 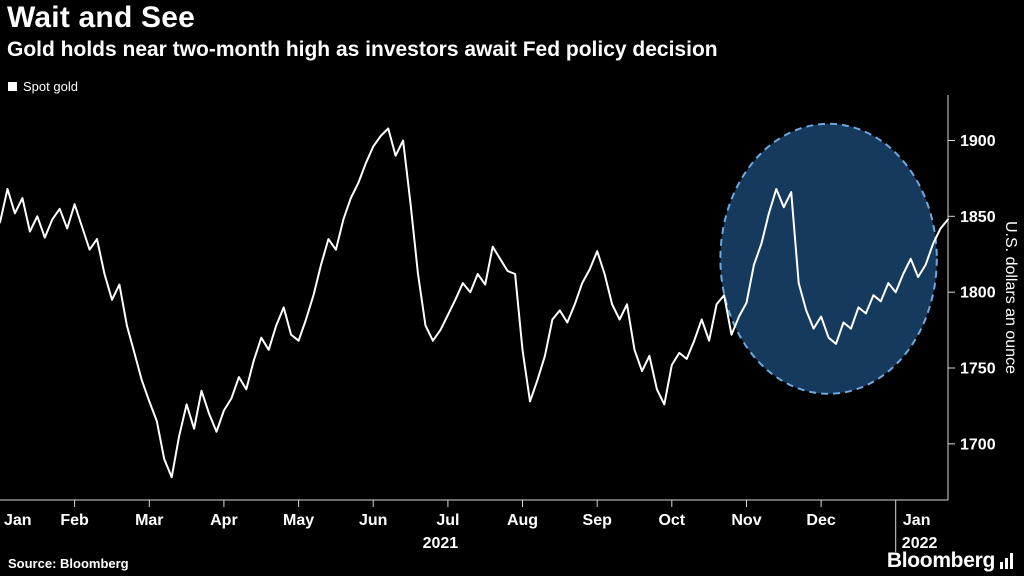 I want to click on legend-label: Spot gold, so click(x=50, y=86).